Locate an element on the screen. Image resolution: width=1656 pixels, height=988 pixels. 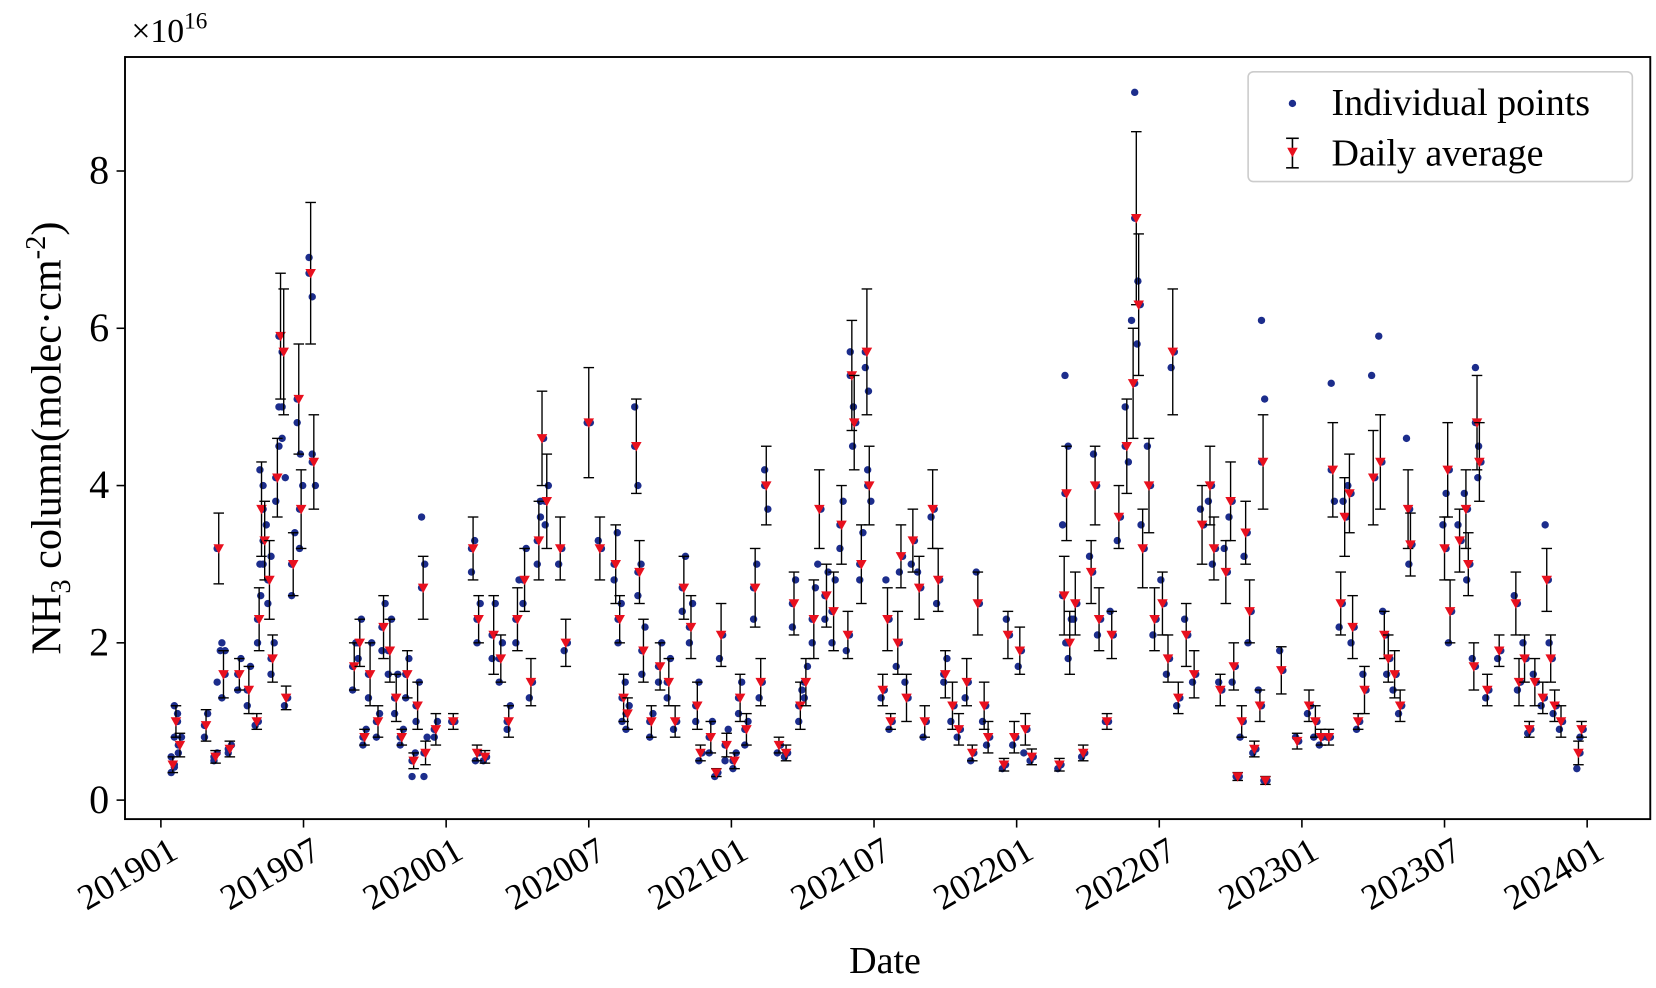
x-tick-label: 201901 is located at coordinates (127, 873).